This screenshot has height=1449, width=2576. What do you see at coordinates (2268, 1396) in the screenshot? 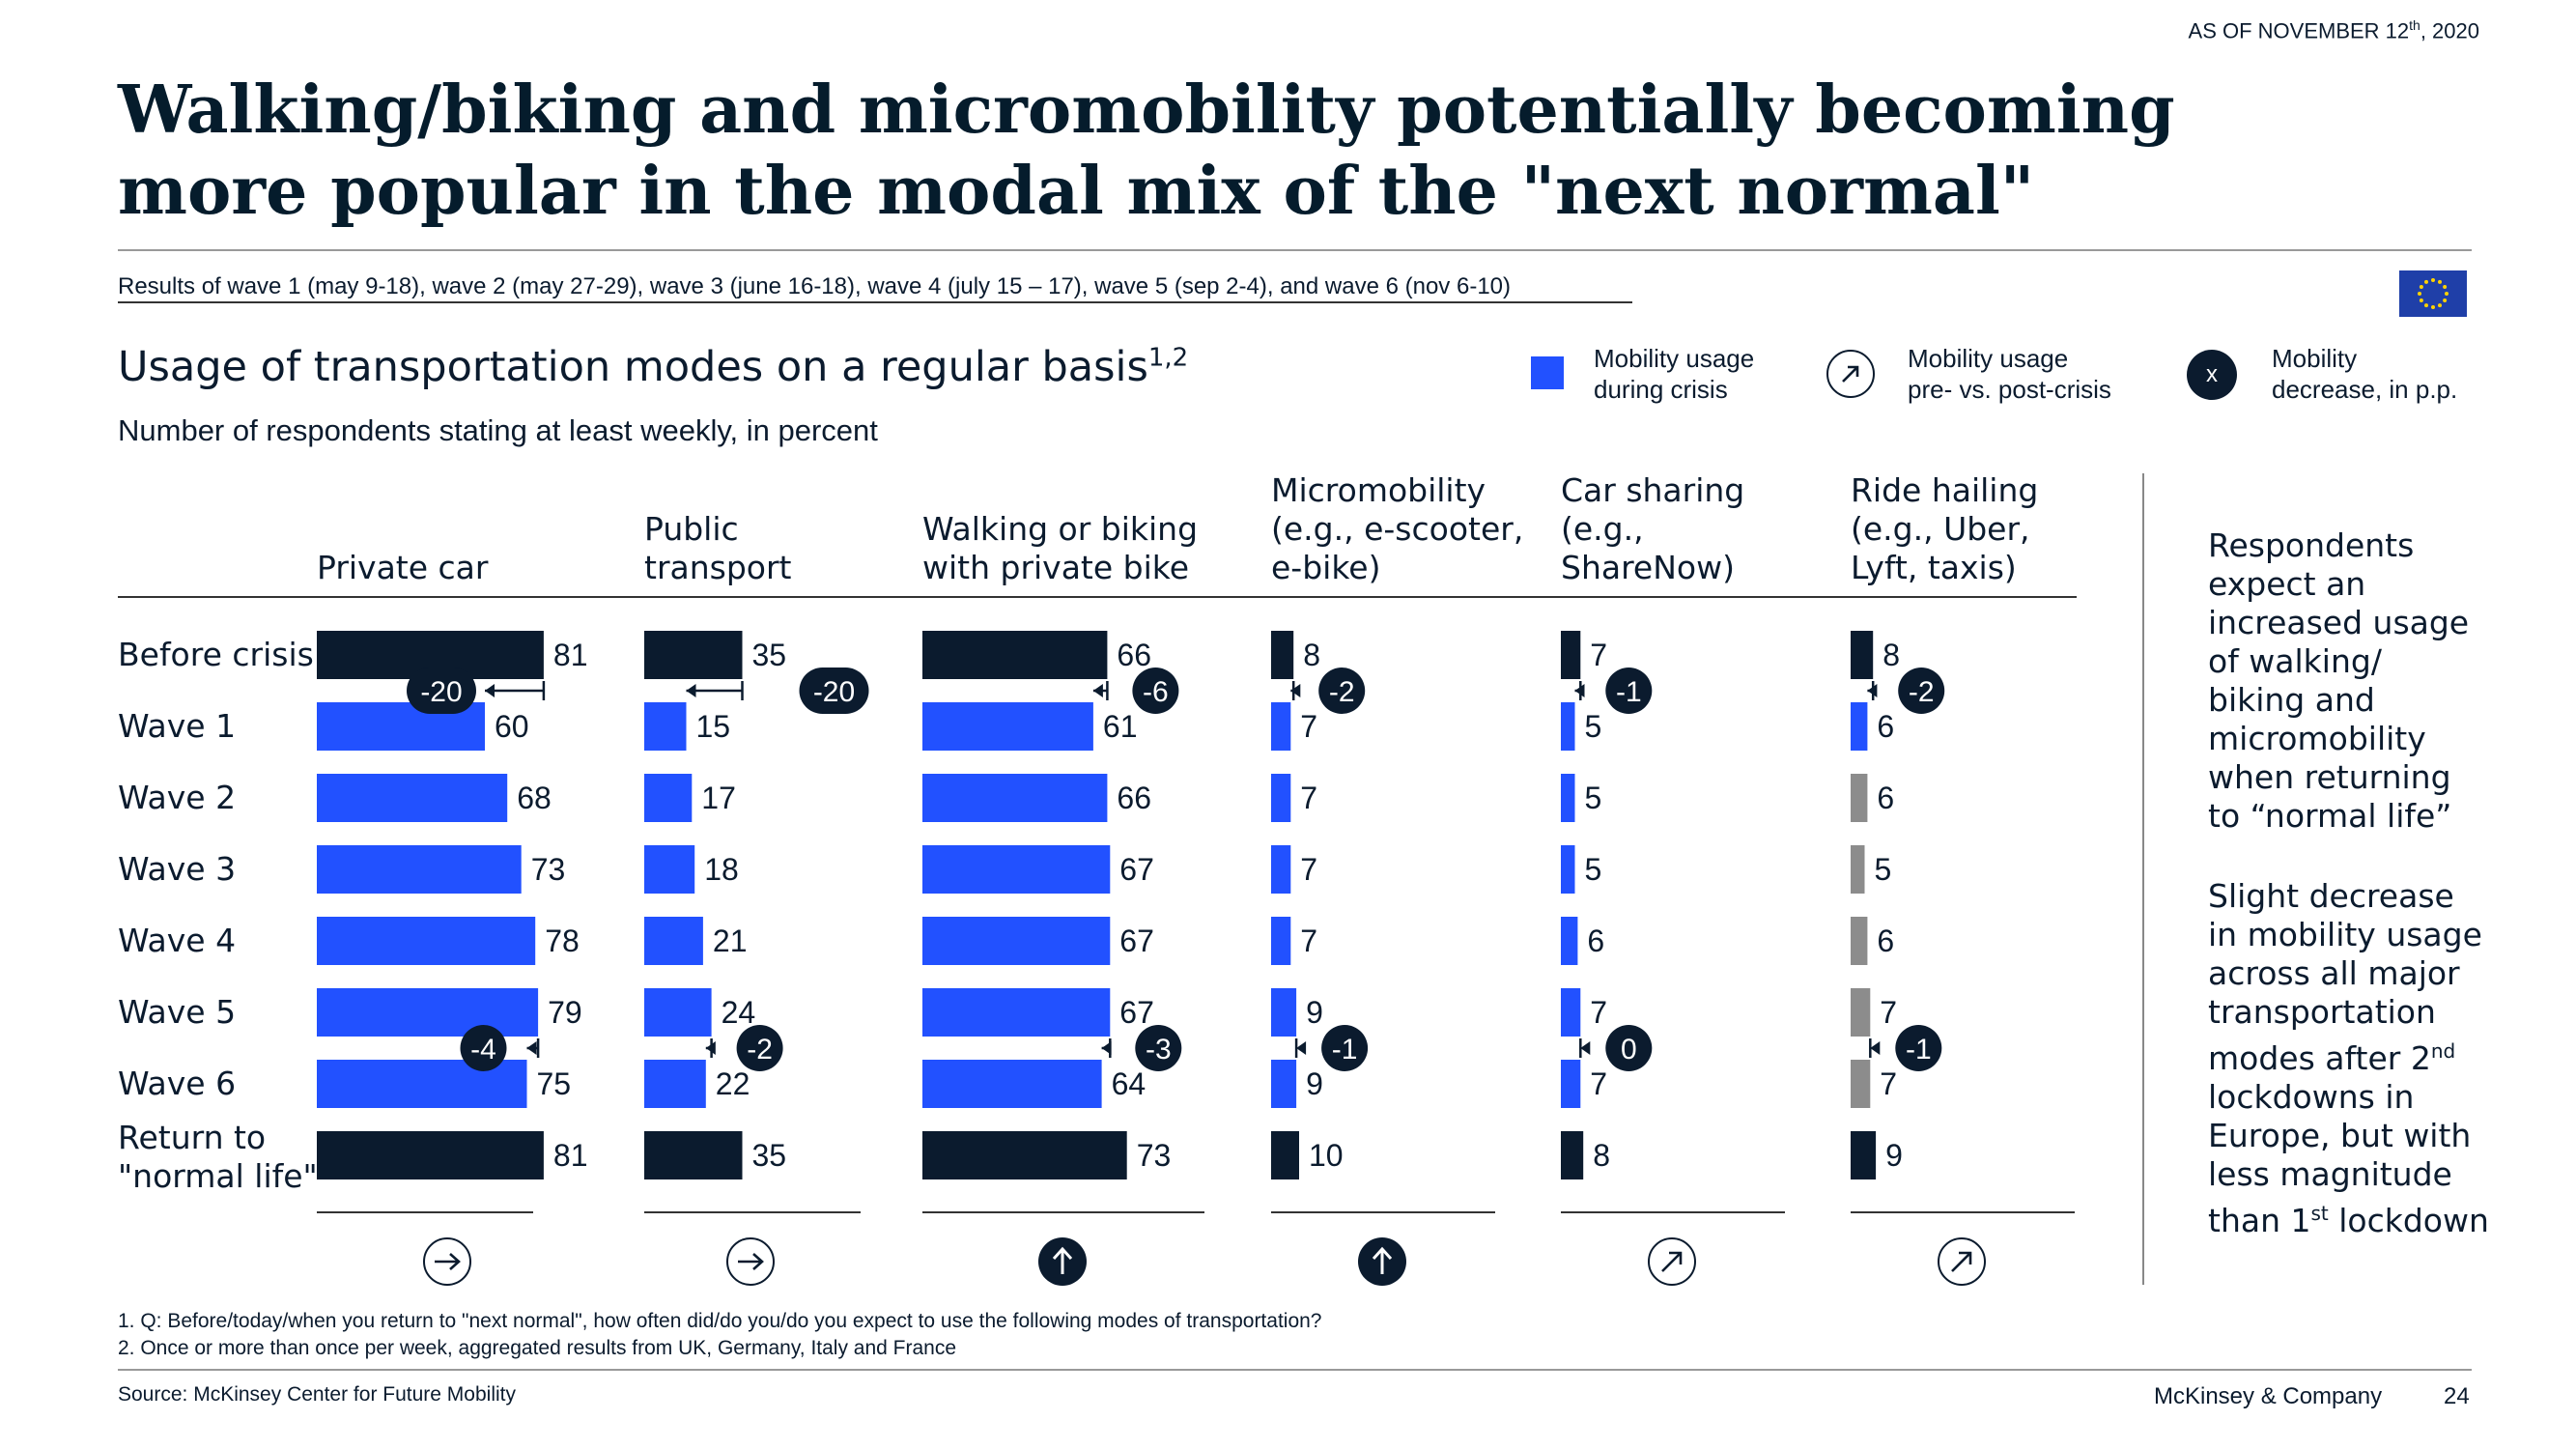
I see `brand-name: McKinsey & Company` at bounding box center [2268, 1396].